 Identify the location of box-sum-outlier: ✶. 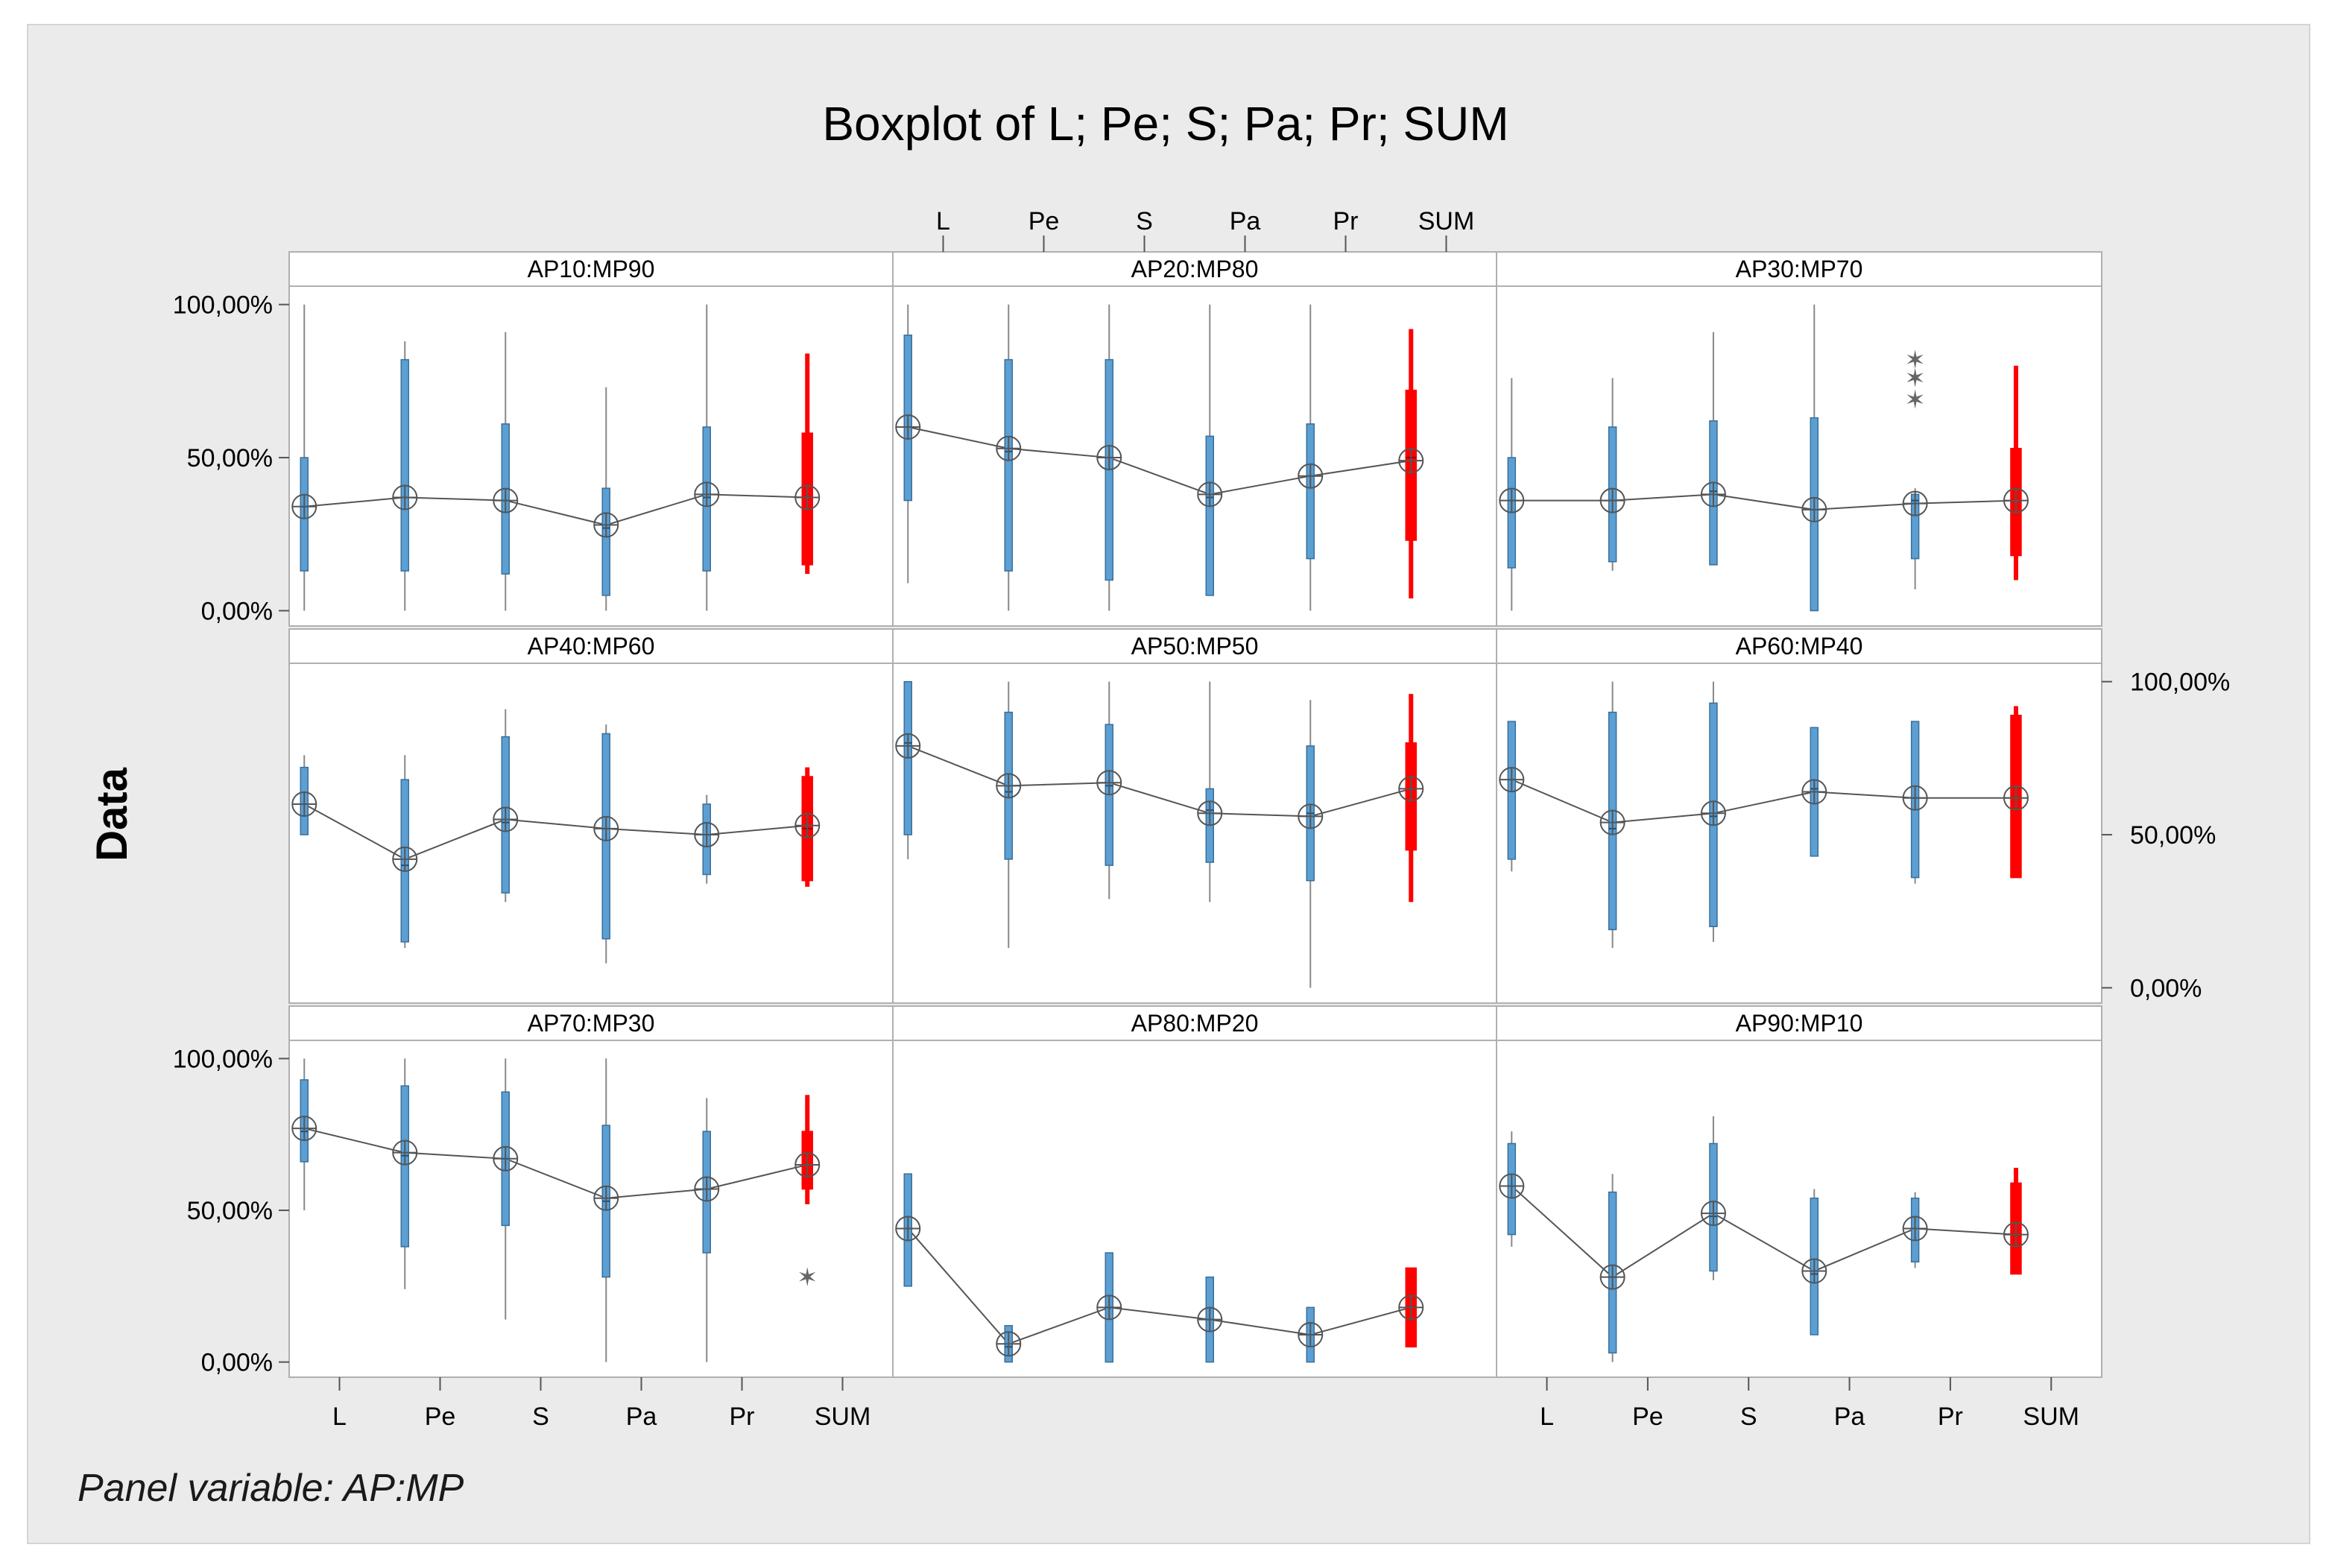
(807, 1278).